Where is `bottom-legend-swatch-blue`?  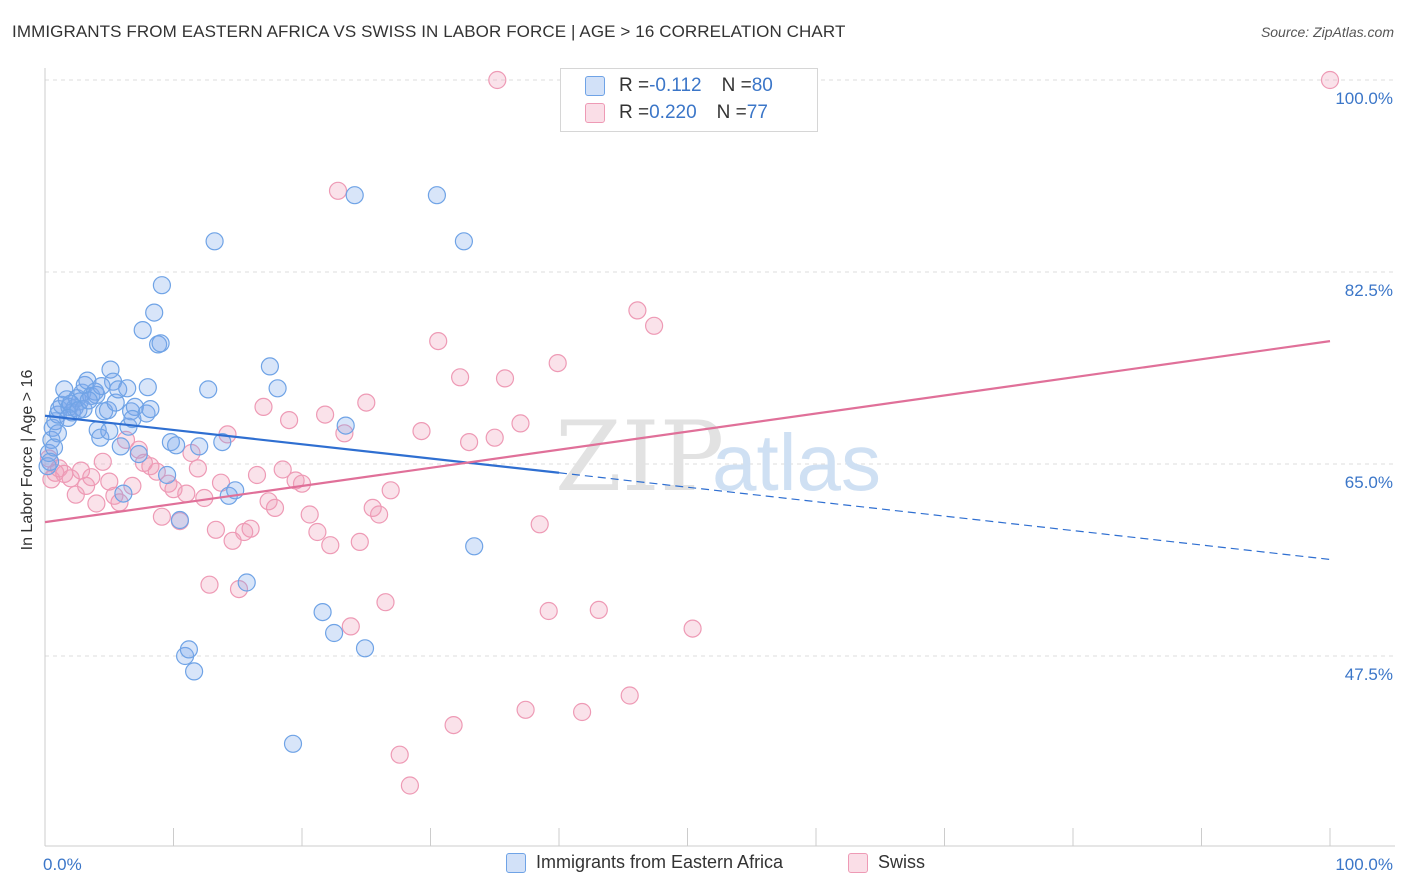
bottom-legend-swatch-blue is located at coordinates (516, 862).